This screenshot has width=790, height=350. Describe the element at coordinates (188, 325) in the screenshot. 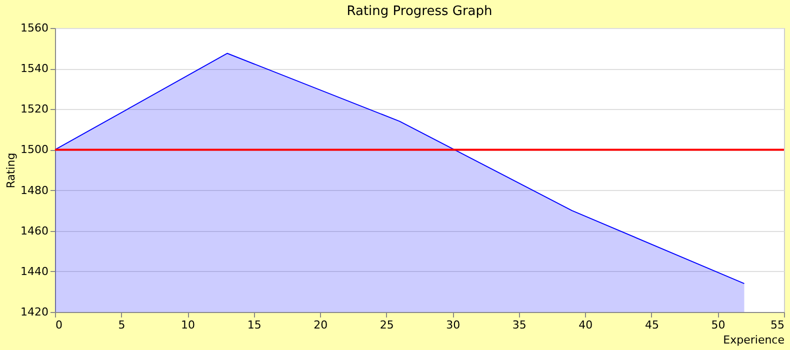

I see `x-tick-label: 10` at that location.